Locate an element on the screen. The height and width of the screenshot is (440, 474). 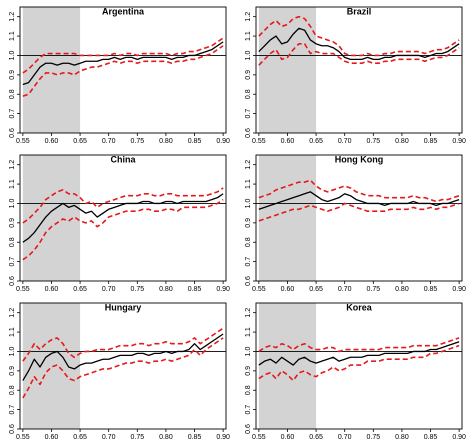
panel-title: Korea is located at coordinates (359, 308).